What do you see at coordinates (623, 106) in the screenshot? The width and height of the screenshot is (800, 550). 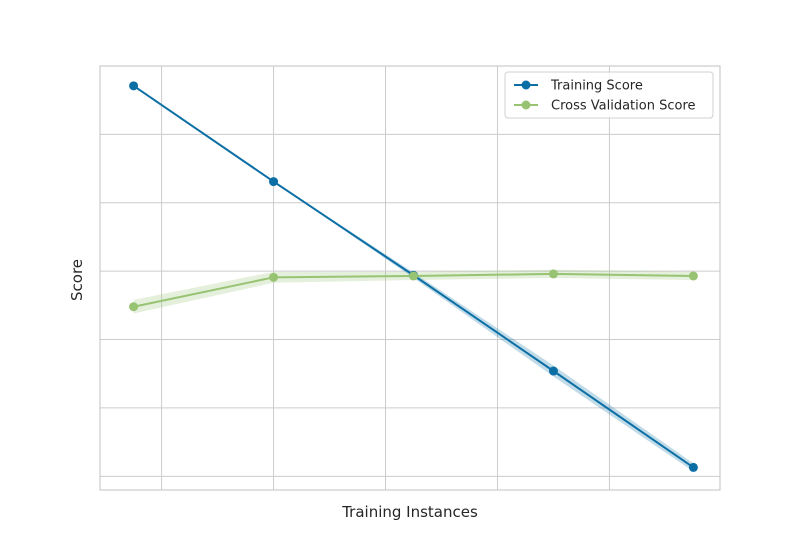 I see `legend-label-cv: Cross Validation Score` at bounding box center [623, 106].